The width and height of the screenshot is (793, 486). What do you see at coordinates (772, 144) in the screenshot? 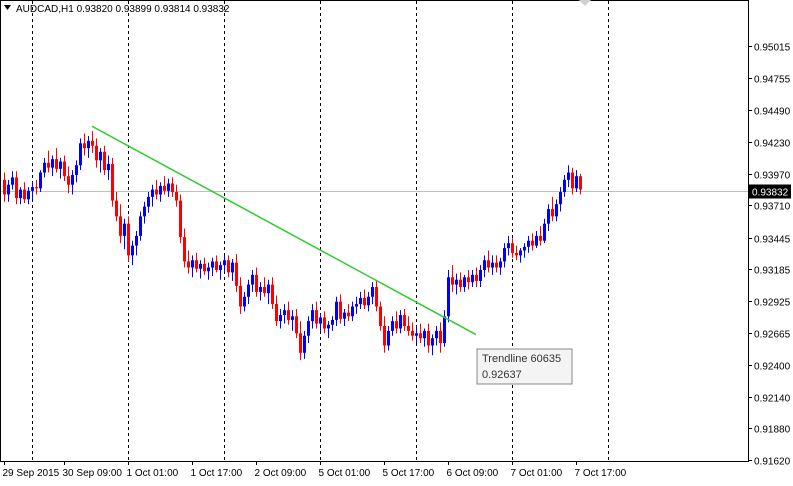
I see `price-tick-label: 0.94230` at bounding box center [772, 144].